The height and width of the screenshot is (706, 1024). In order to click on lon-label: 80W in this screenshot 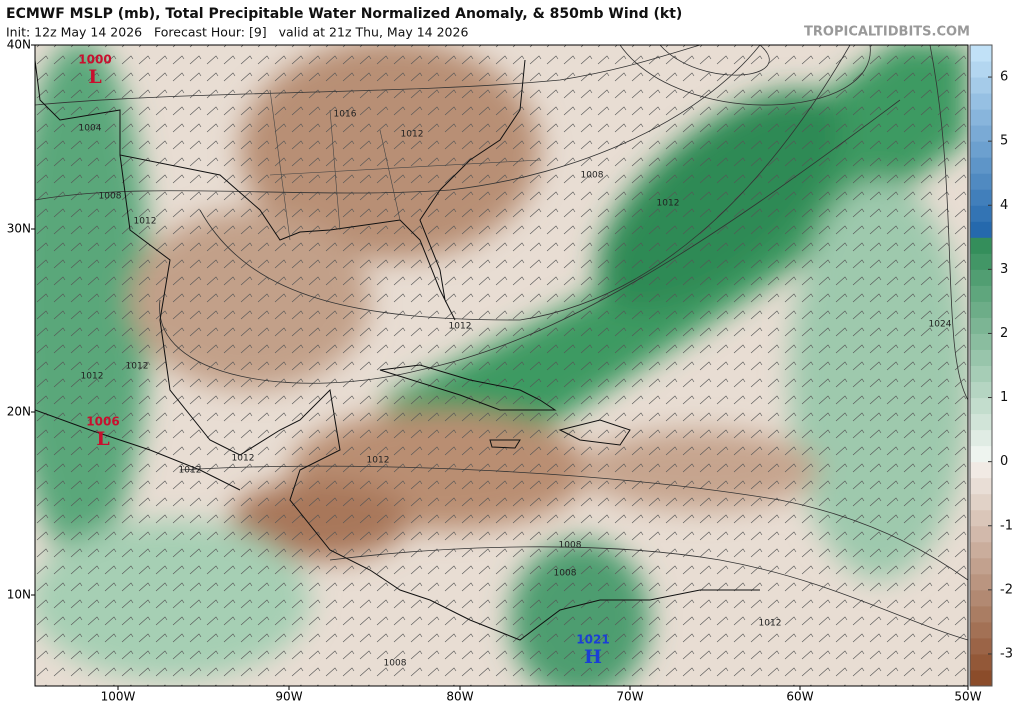, I will do `click(459, 697)`.